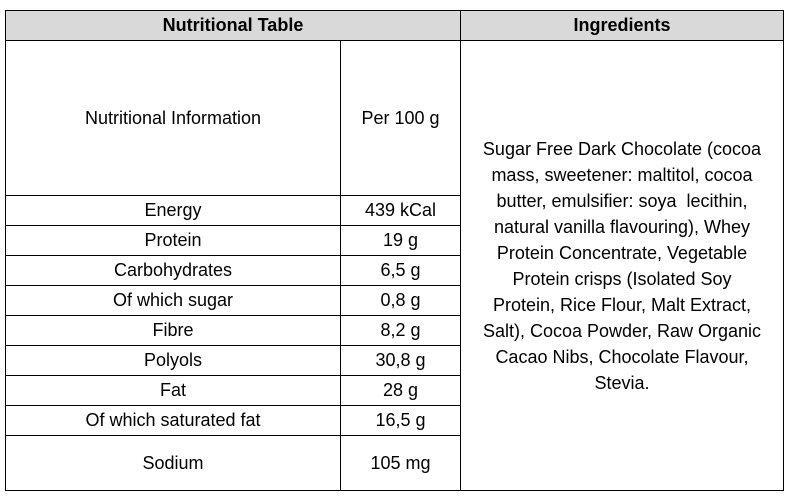 This screenshot has width=790, height=497. Describe the element at coordinates (400, 210) in the screenshot. I see `nutrient-value: 439 kCal` at that location.